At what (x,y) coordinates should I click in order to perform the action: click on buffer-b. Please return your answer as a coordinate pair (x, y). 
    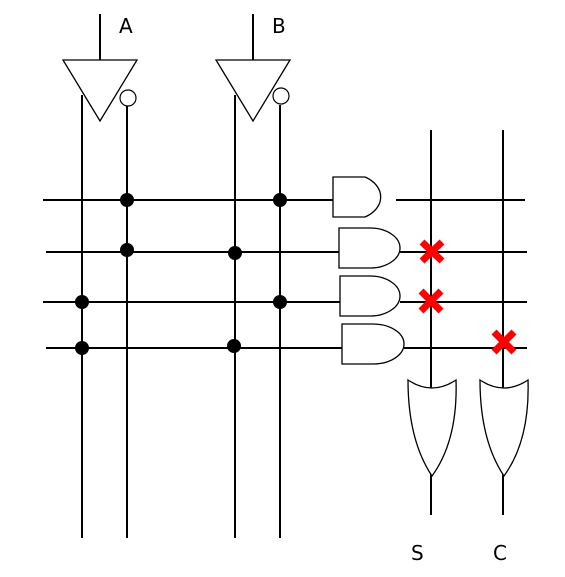
    Looking at the image, I should click on (253, 91).